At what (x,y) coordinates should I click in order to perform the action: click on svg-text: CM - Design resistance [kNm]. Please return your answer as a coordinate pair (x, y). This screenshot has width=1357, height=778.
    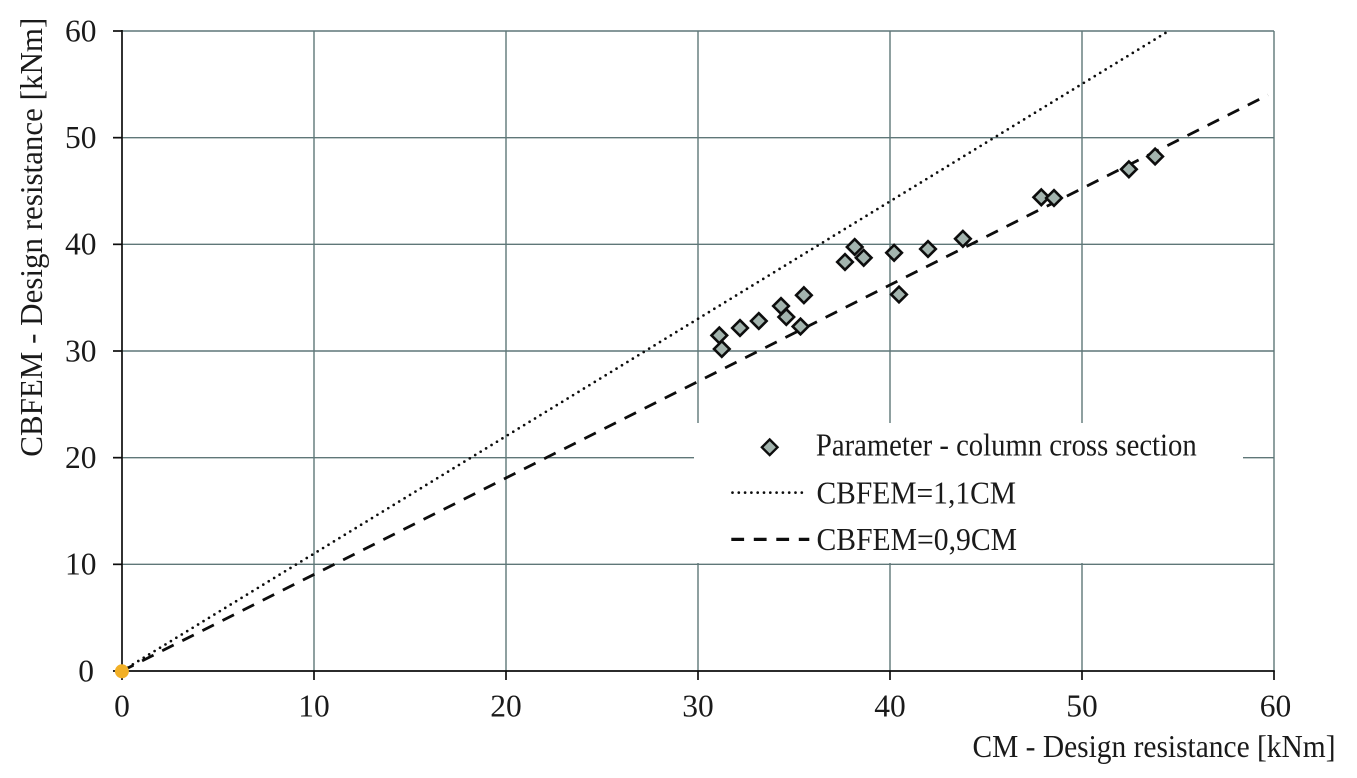
    Looking at the image, I should click on (1154, 746).